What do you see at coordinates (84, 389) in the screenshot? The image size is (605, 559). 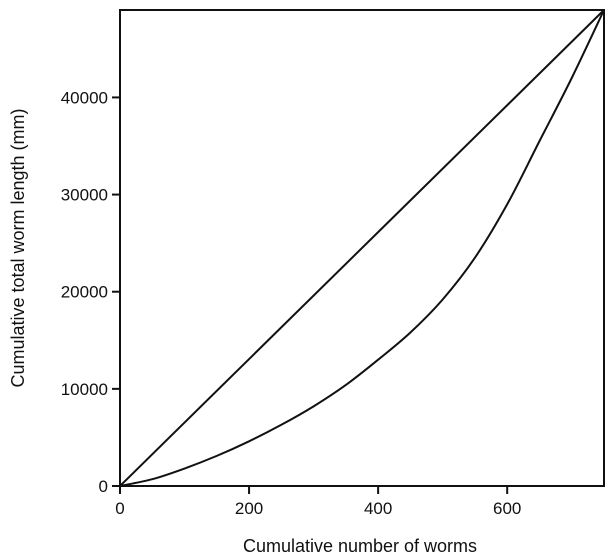 I see `y-tick-label: 10000` at bounding box center [84, 389].